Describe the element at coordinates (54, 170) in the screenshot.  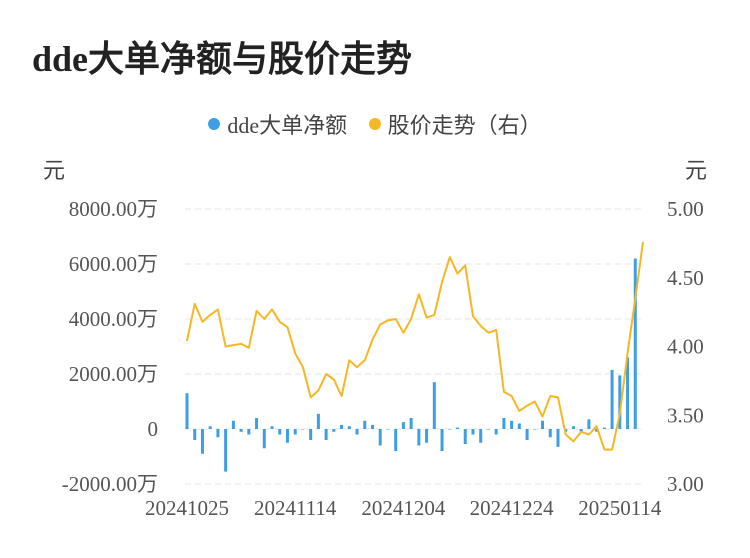
I see `left-axis-unit: 元` at that location.